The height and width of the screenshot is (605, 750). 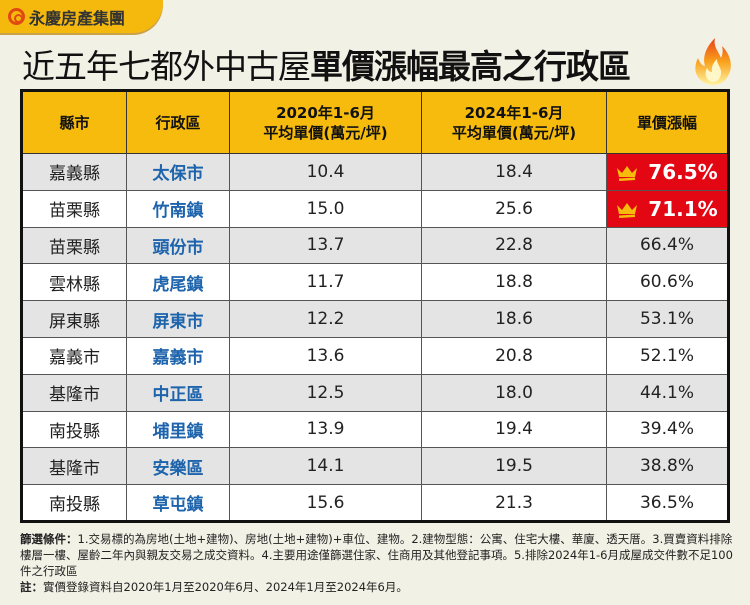 I want to click on cell-price-2020-value: 14.1, so click(x=325, y=466).